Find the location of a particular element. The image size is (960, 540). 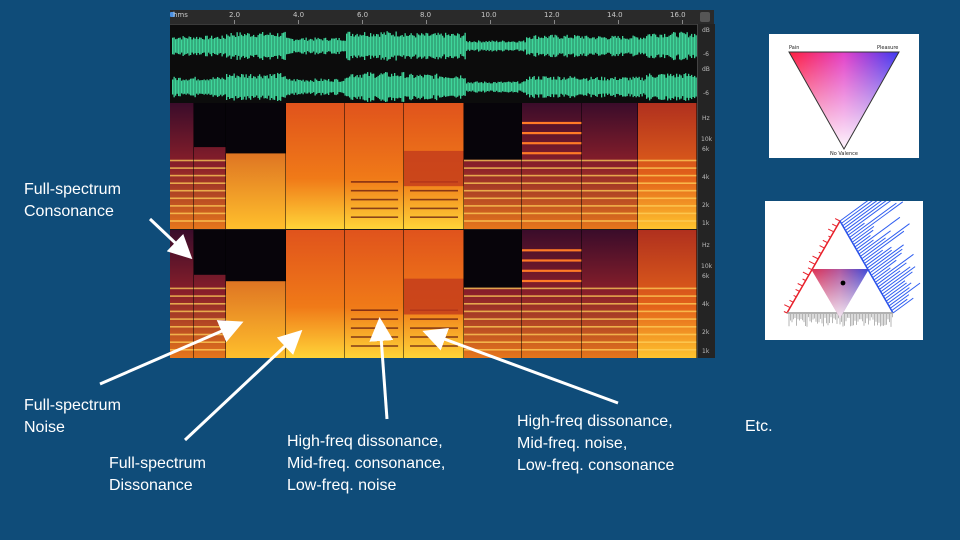

ruler-label: 2.0 is located at coordinates (235, 15).